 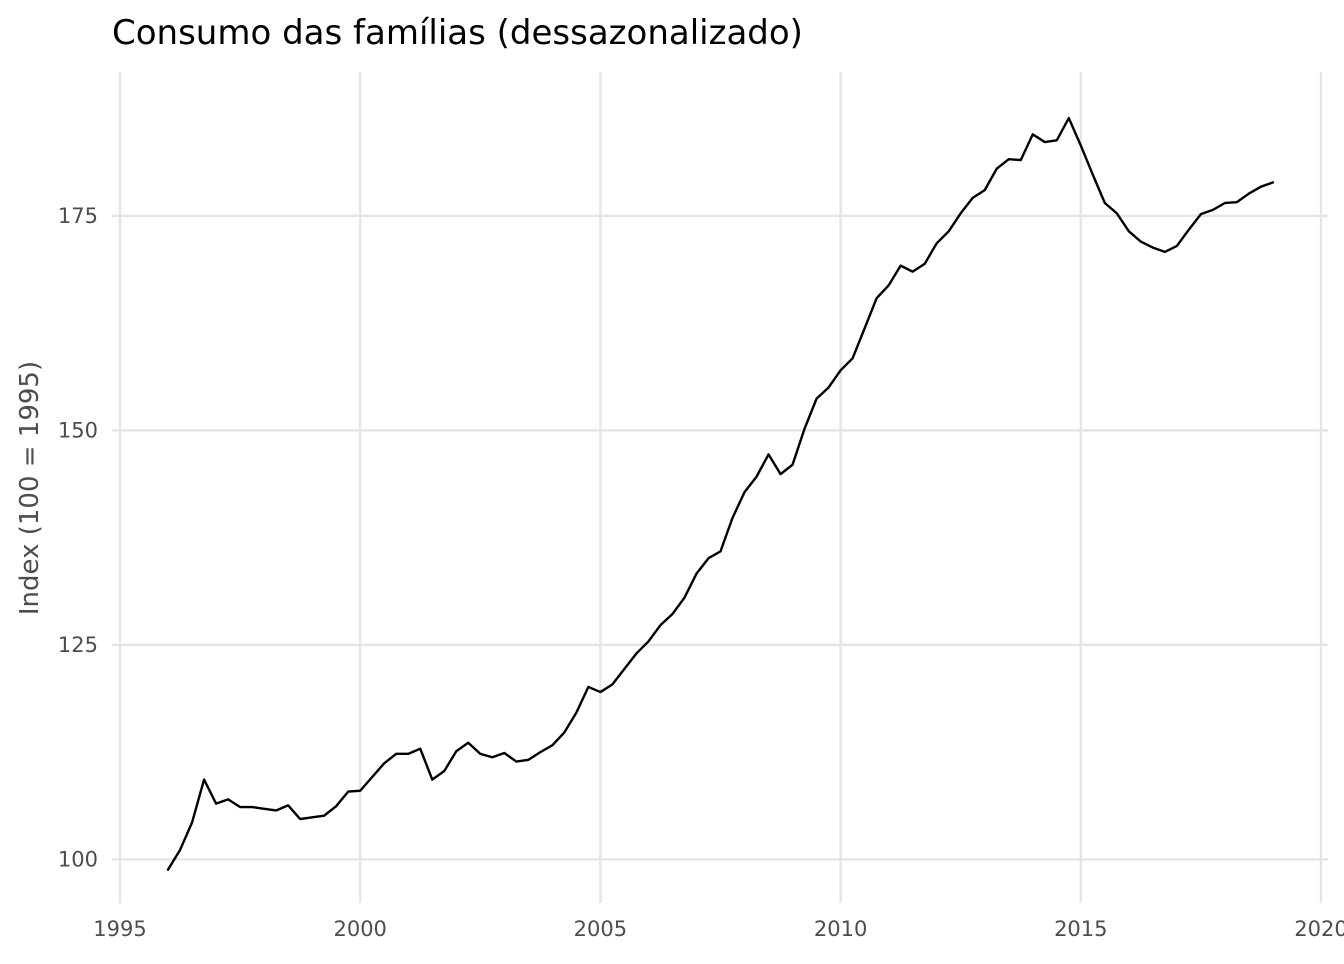 What do you see at coordinates (457, 33) in the screenshot?
I see `chart-title: Consumo das famílias (dessazonalizado)` at bounding box center [457, 33].